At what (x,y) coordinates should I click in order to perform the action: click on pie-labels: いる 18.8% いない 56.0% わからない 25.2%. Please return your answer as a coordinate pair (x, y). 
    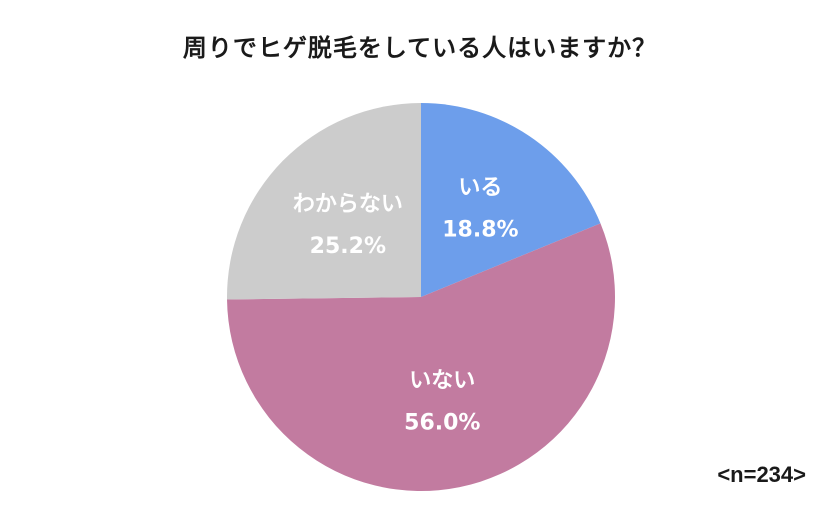
    Looking at the image, I should click on (406, 305).